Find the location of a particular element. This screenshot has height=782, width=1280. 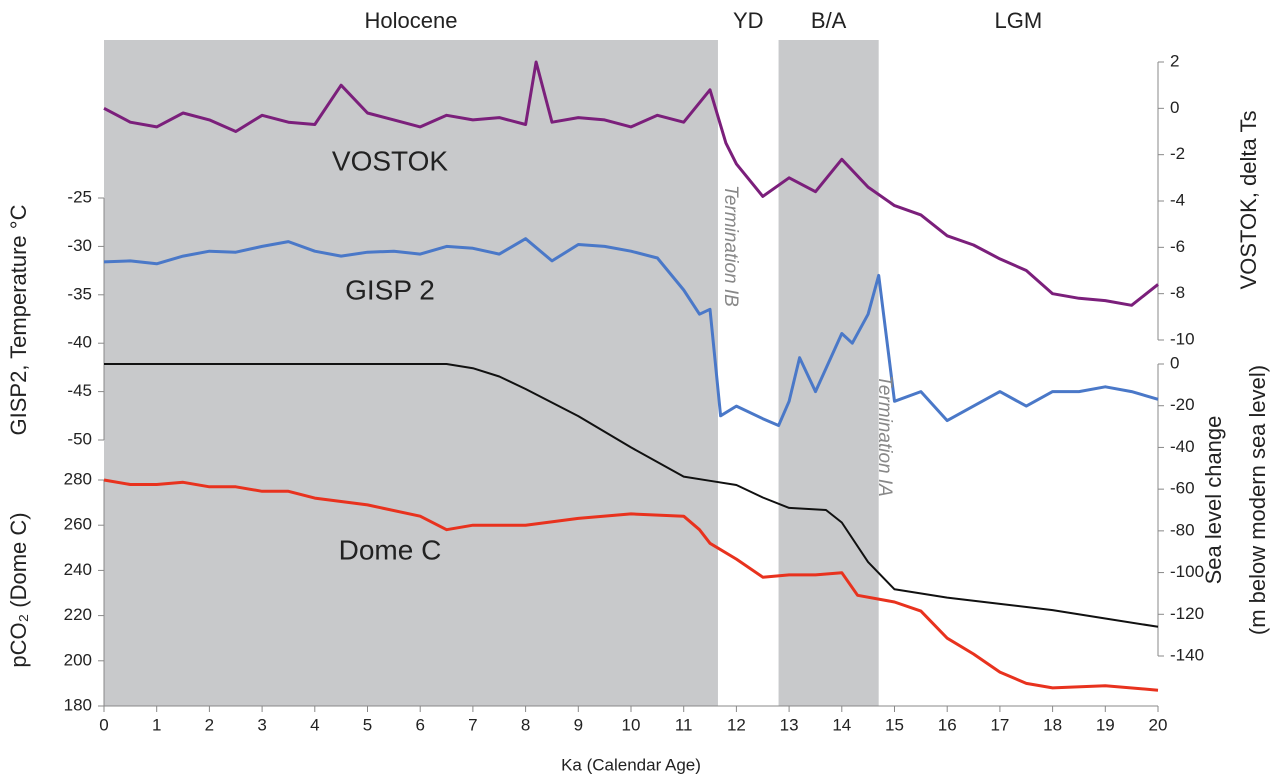

x-tick-label: 14 is located at coordinates (841, 724).